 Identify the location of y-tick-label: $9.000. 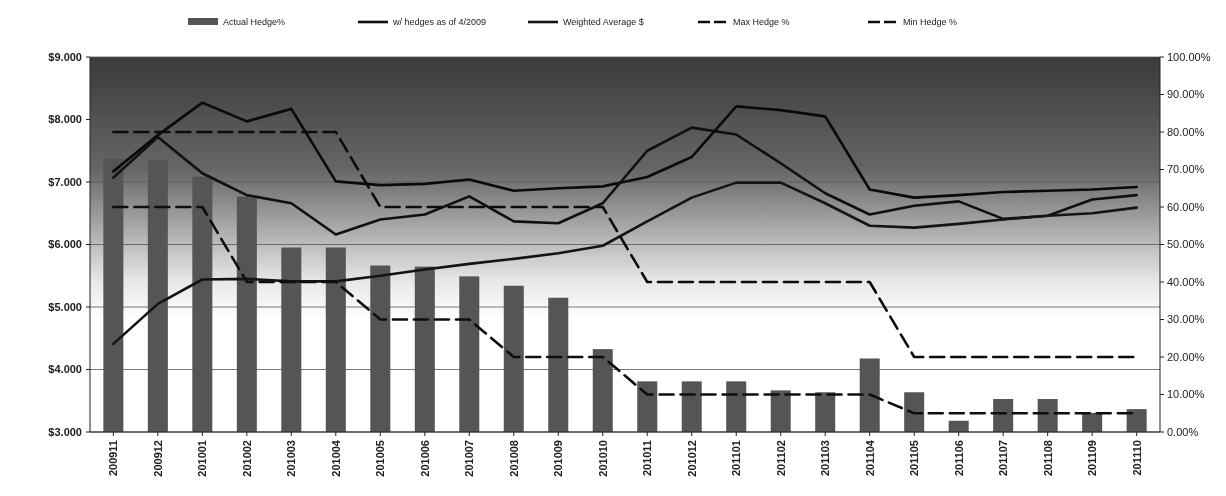
(65, 56).